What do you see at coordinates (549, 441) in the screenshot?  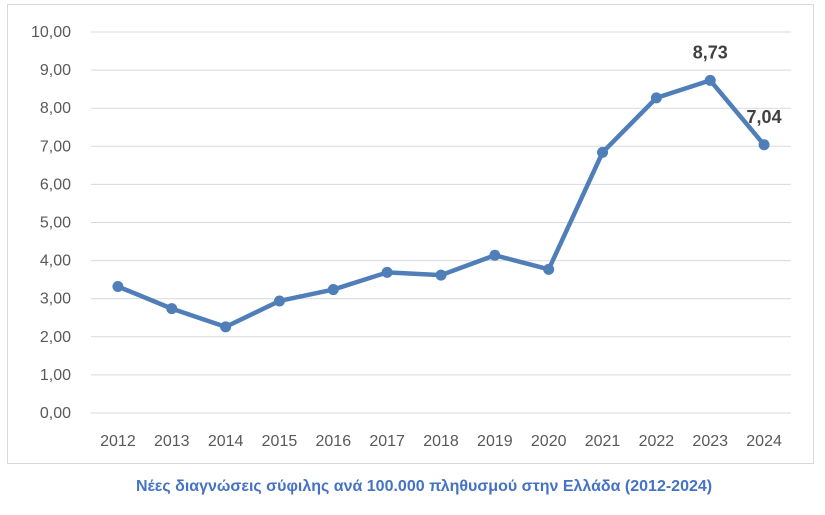 I see `x-tick-label: 2020` at bounding box center [549, 441].